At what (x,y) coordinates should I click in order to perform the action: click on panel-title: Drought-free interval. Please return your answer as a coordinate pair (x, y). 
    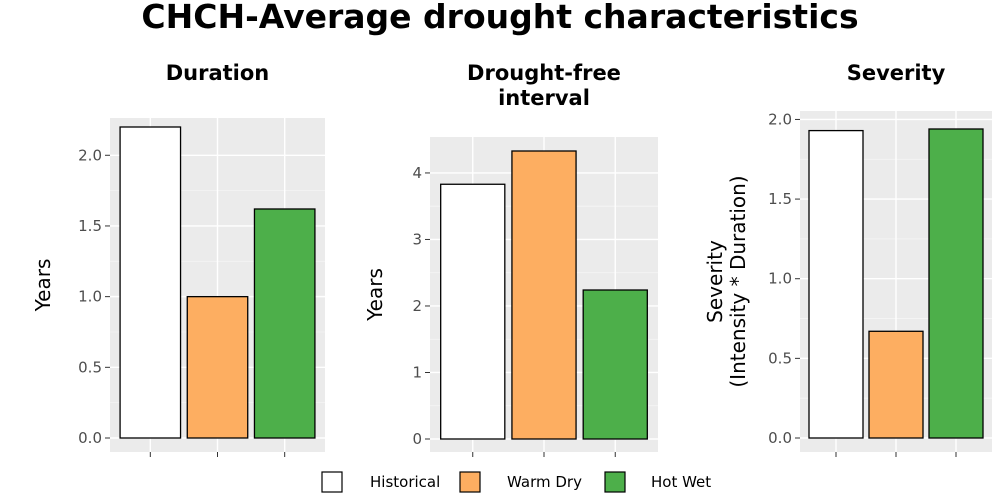
    Looking at the image, I should click on (544, 85).